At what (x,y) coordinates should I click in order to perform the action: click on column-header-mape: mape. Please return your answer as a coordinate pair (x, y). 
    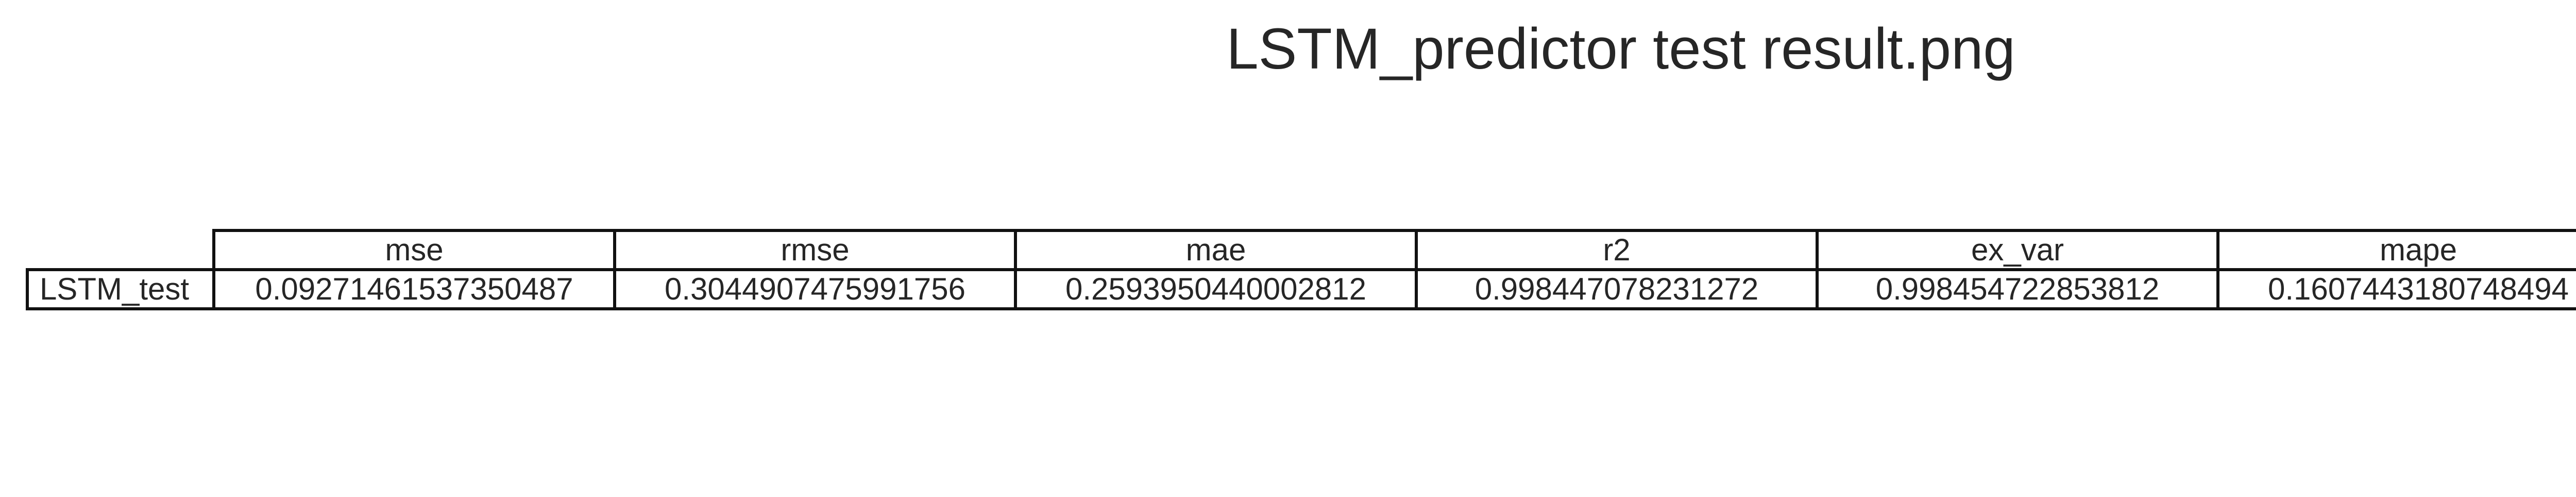
    Looking at the image, I should click on (2396, 250).